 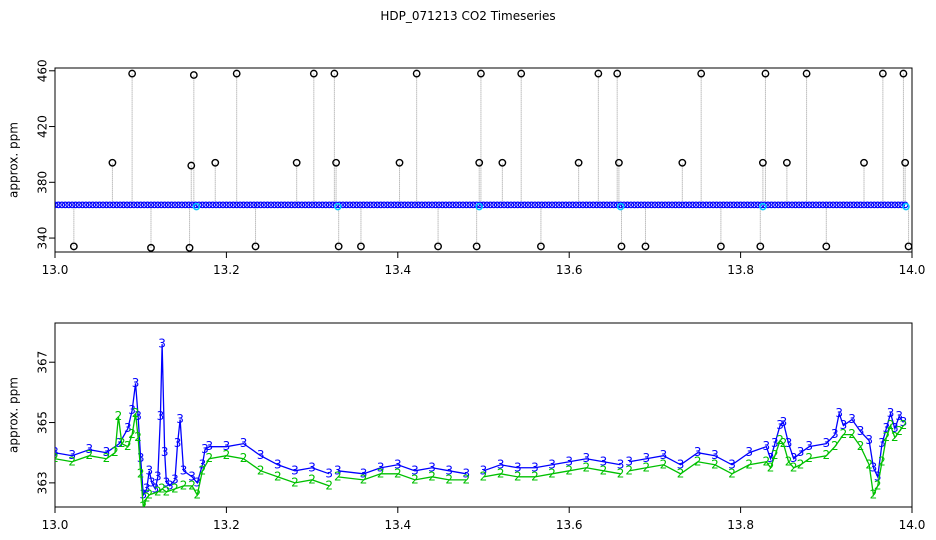 What do you see at coordinates (43, 362) in the screenshot?
I see `y-tick-label: 367` at bounding box center [43, 362].